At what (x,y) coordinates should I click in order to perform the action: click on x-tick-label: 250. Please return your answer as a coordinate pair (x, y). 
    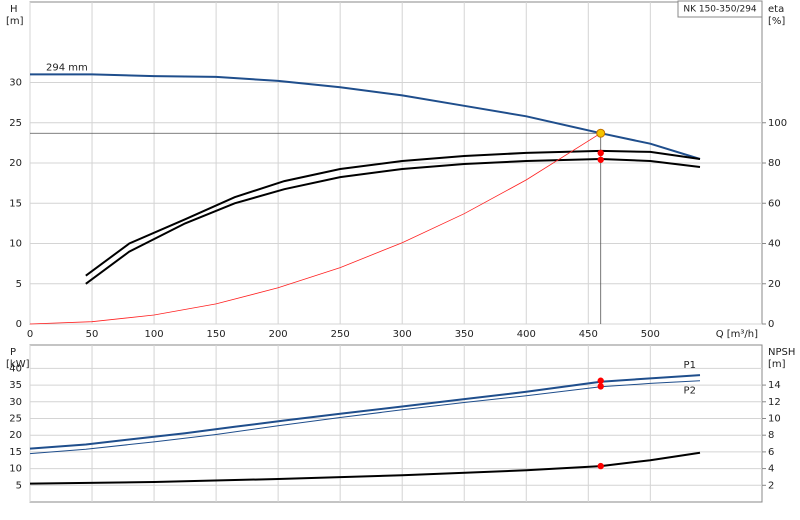
    Looking at the image, I should click on (340, 334).